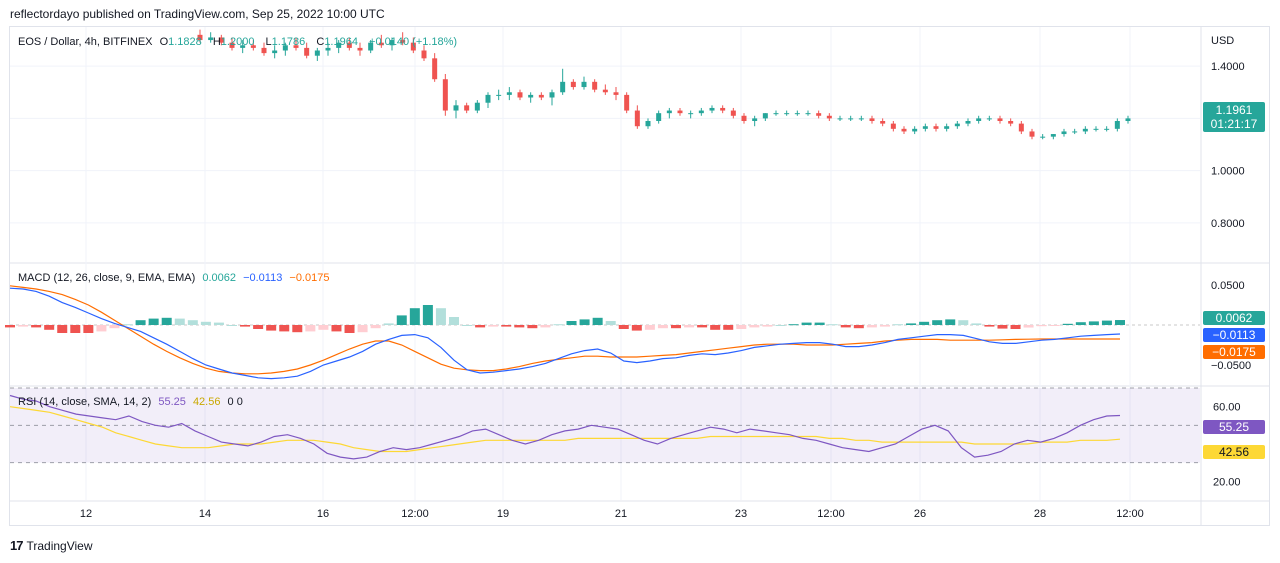  Describe the element at coordinates (216, 42) in the screenshot. I see `high-label: H` at that location.